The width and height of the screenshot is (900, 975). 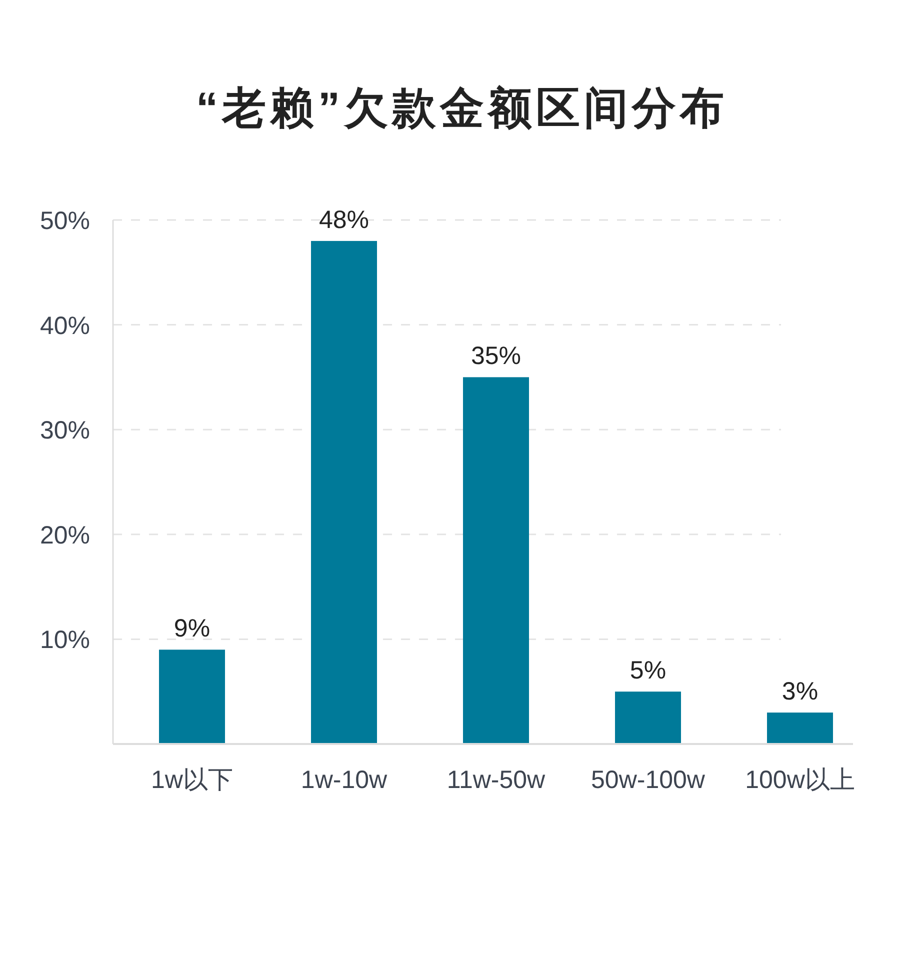 I want to click on y-tick-label: 50%, so click(x=65, y=221).